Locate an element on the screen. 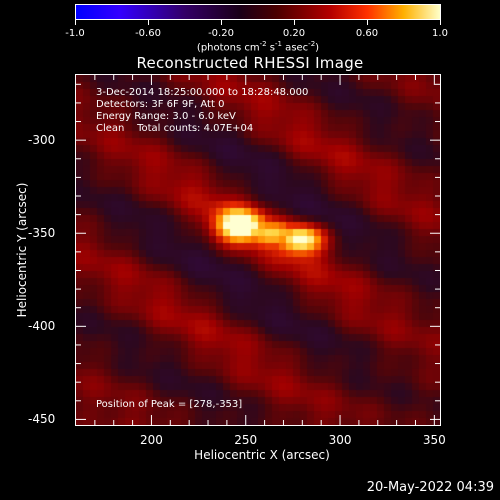  timestamp: 20-May-2022 04:39 is located at coordinates (430, 487).